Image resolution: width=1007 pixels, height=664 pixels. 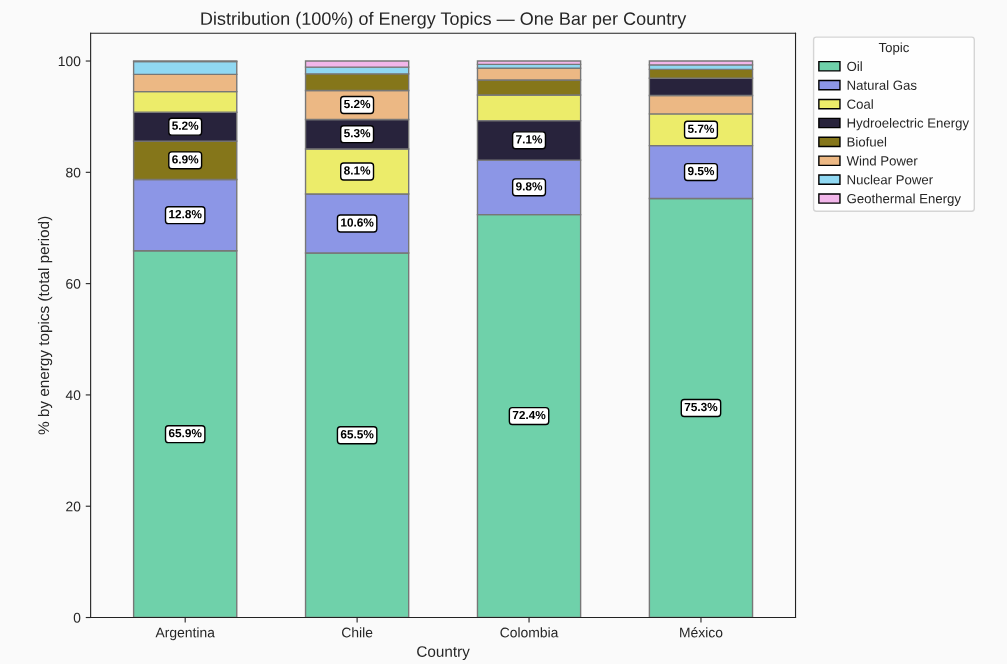 I want to click on chart-title: Distribution (100%) of Energy Topics — One Bar per Country, so click(x=444, y=20).